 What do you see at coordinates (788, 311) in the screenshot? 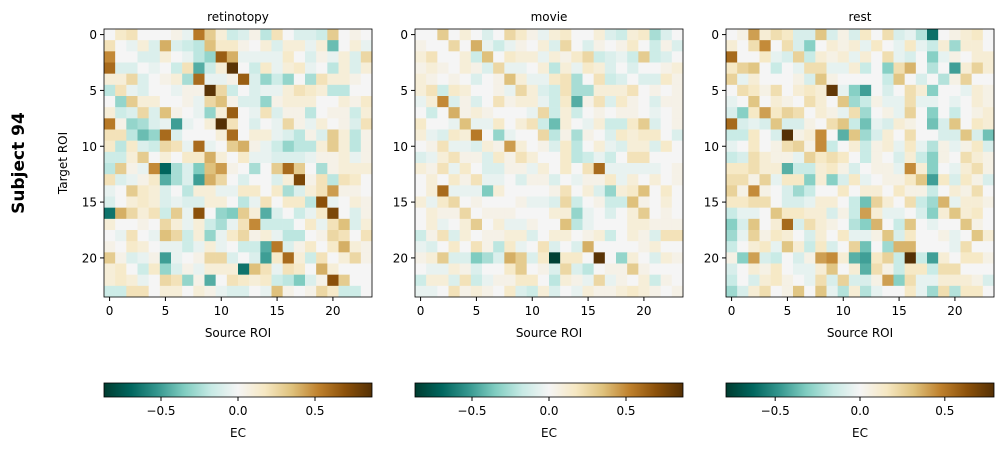
I see `x-tick-label: 5` at bounding box center [788, 311].